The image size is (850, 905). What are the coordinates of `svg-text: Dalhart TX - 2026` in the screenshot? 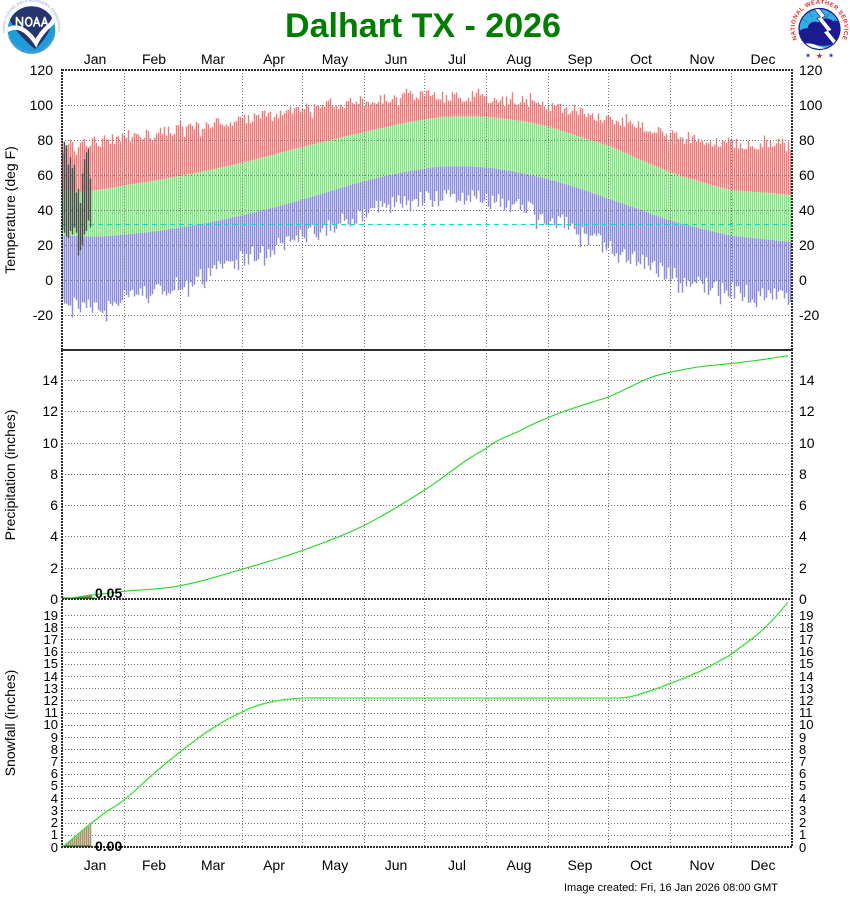 It's located at (423, 26).